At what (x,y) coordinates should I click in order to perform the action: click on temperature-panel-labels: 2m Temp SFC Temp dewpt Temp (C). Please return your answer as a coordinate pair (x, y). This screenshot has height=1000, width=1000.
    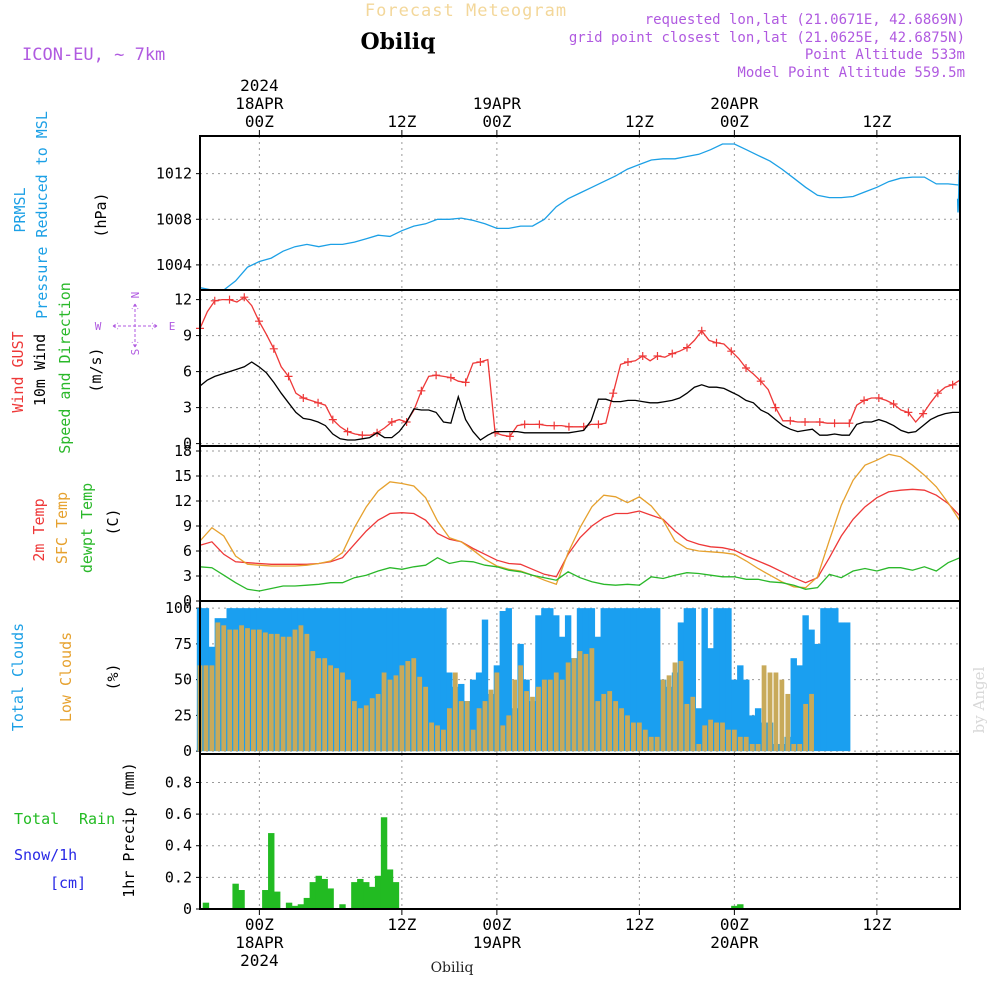
    Looking at the image, I should click on (76, 528).